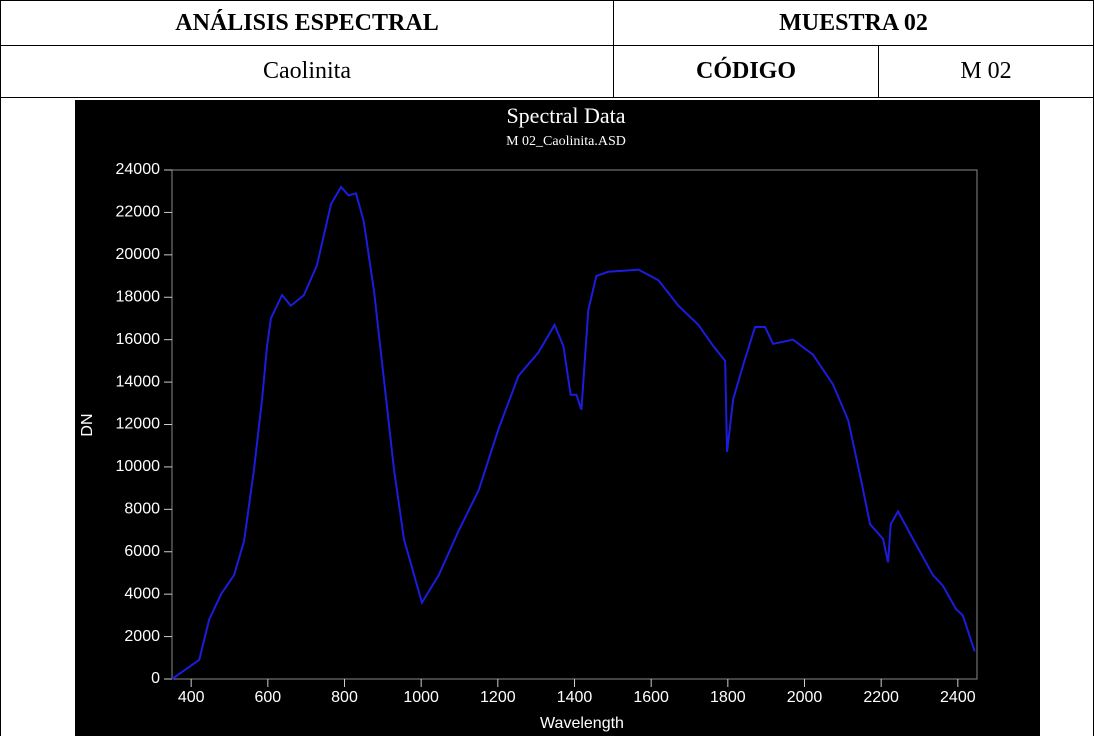  I want to click on y-tick-label: 6000, so click(142, 551).